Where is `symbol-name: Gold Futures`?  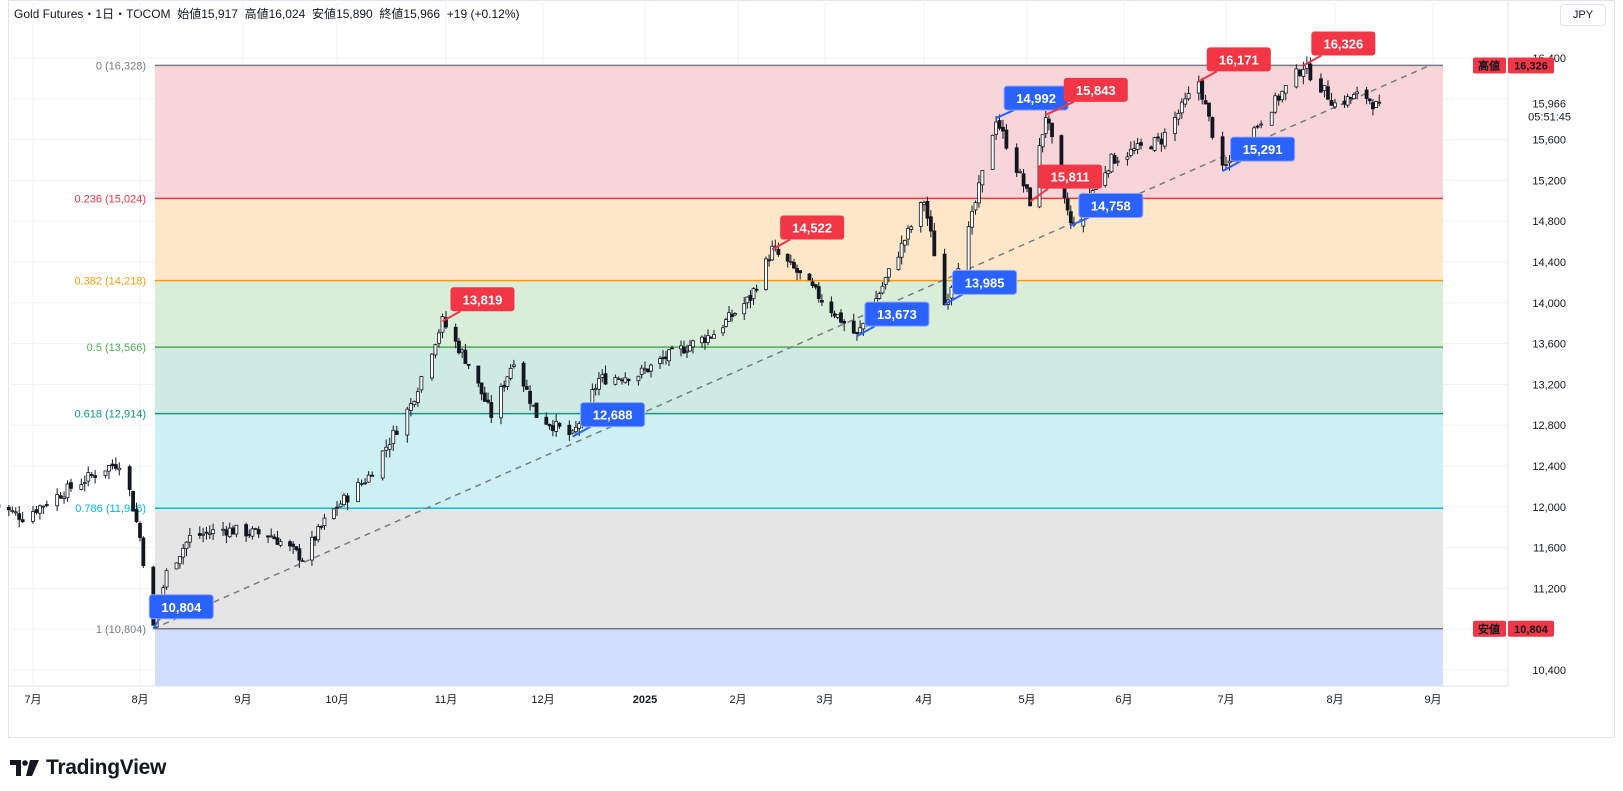
symbol-name: Gold Futures is located at coordinates (49, 14).